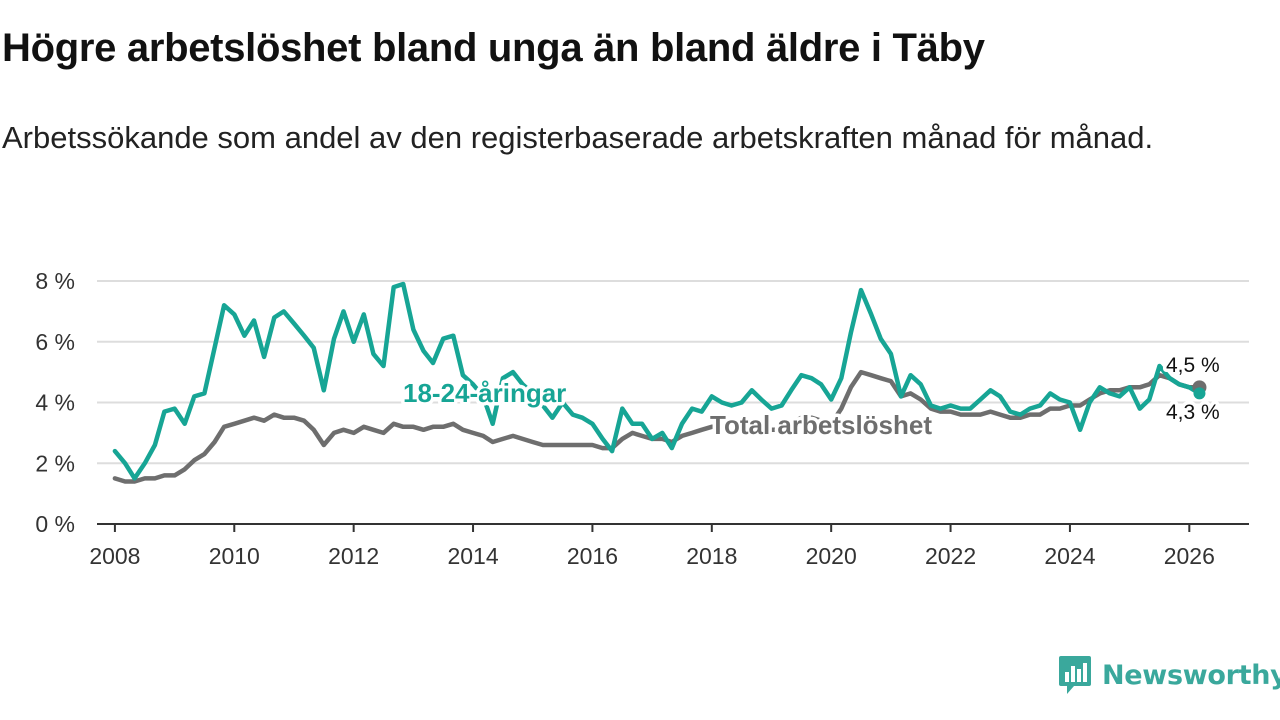  What do you see at coordinates (472, 556) in the screenshot?
I see `x-tick-label: 2014` at bounding box center [472, 556].